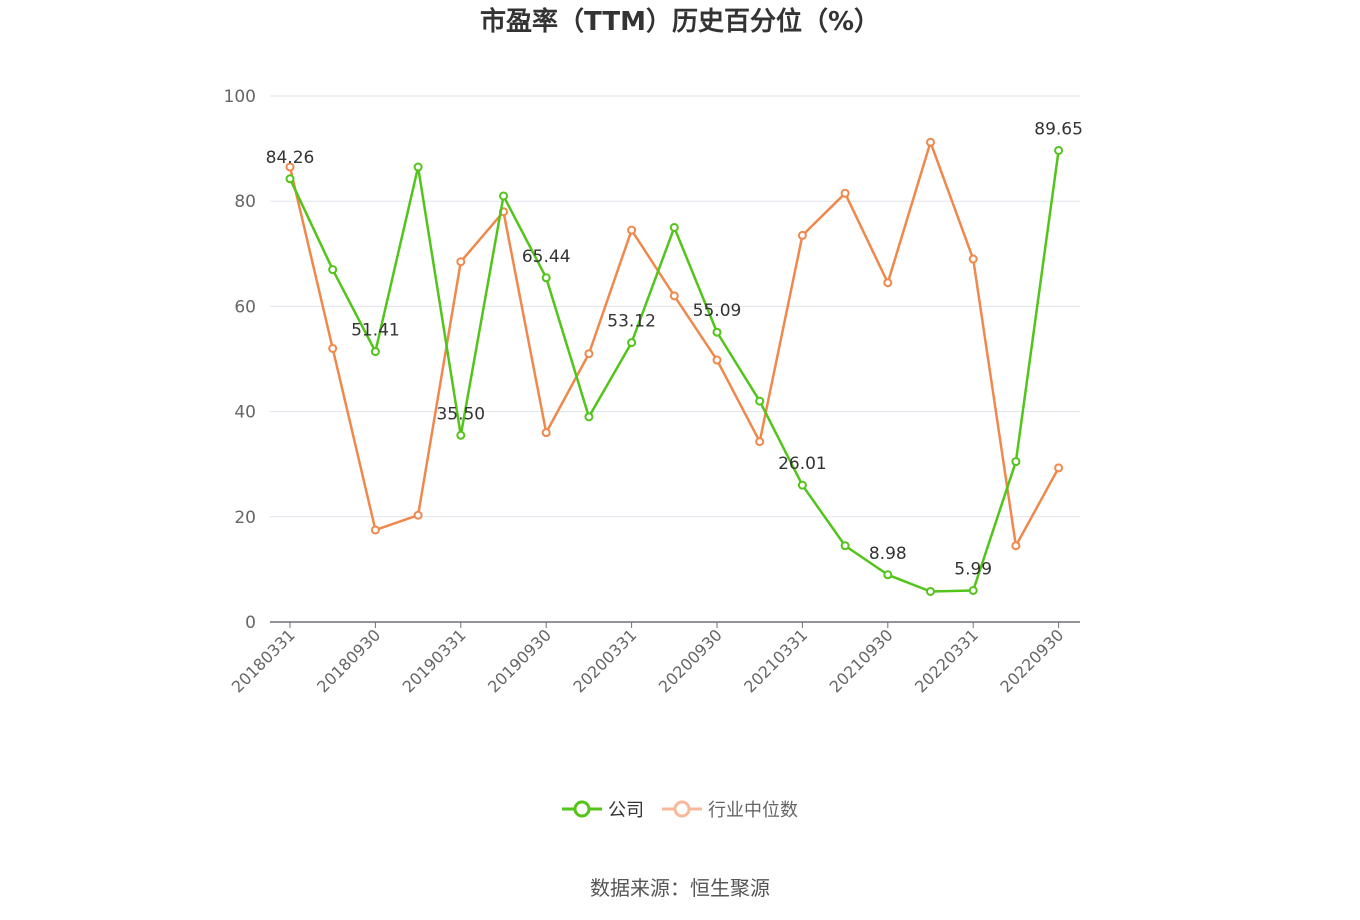  Describe the element at coordinates (250, 623) in the screenshot. I see `y-tick-label: 0` at that location.